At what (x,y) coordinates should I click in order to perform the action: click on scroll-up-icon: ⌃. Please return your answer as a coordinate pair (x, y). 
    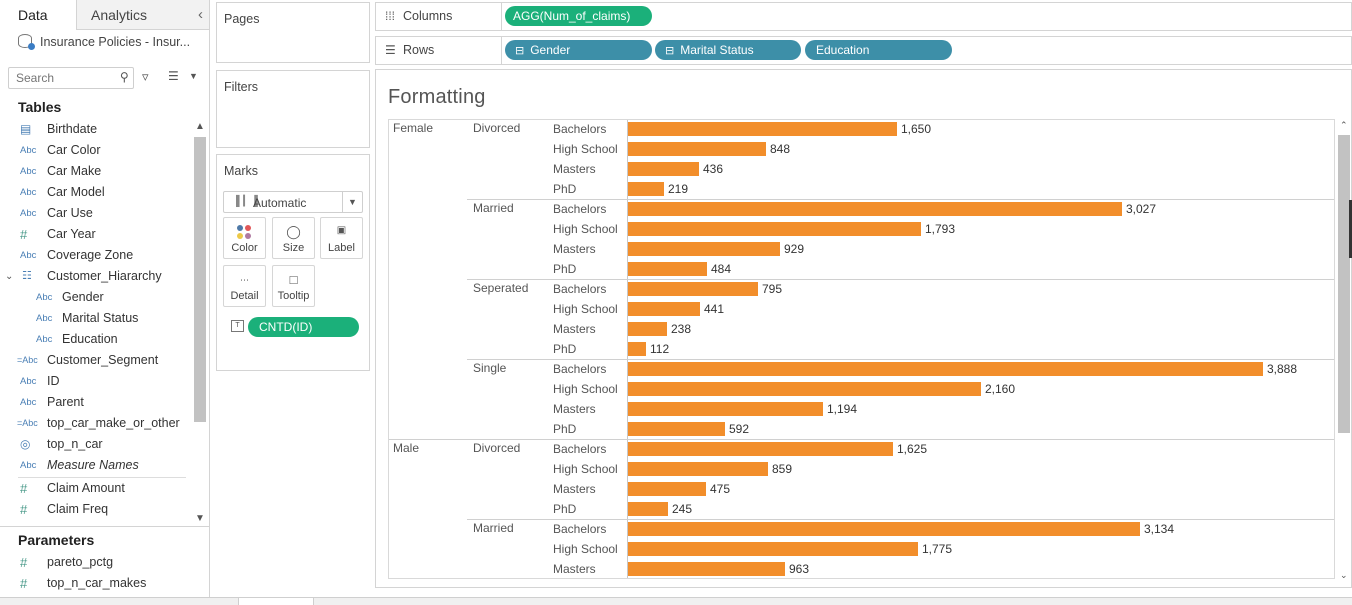
    Looking at the image, I should click on (1344, 125).